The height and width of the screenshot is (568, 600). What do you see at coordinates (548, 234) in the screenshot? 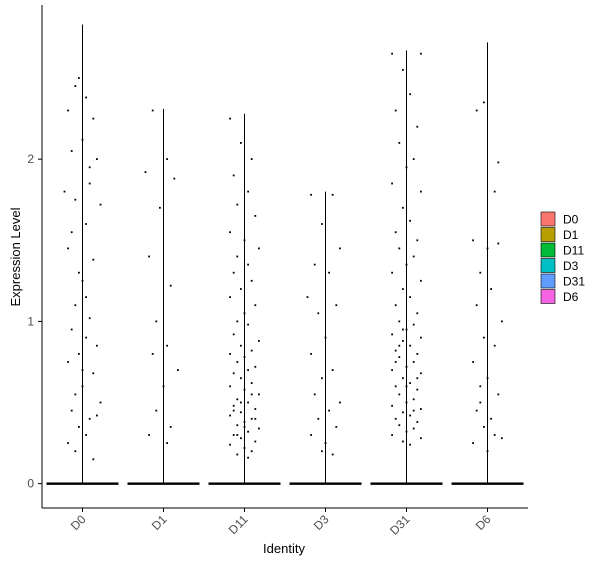
I see `legend-swatch-d1` at bounding box center [548, 234].